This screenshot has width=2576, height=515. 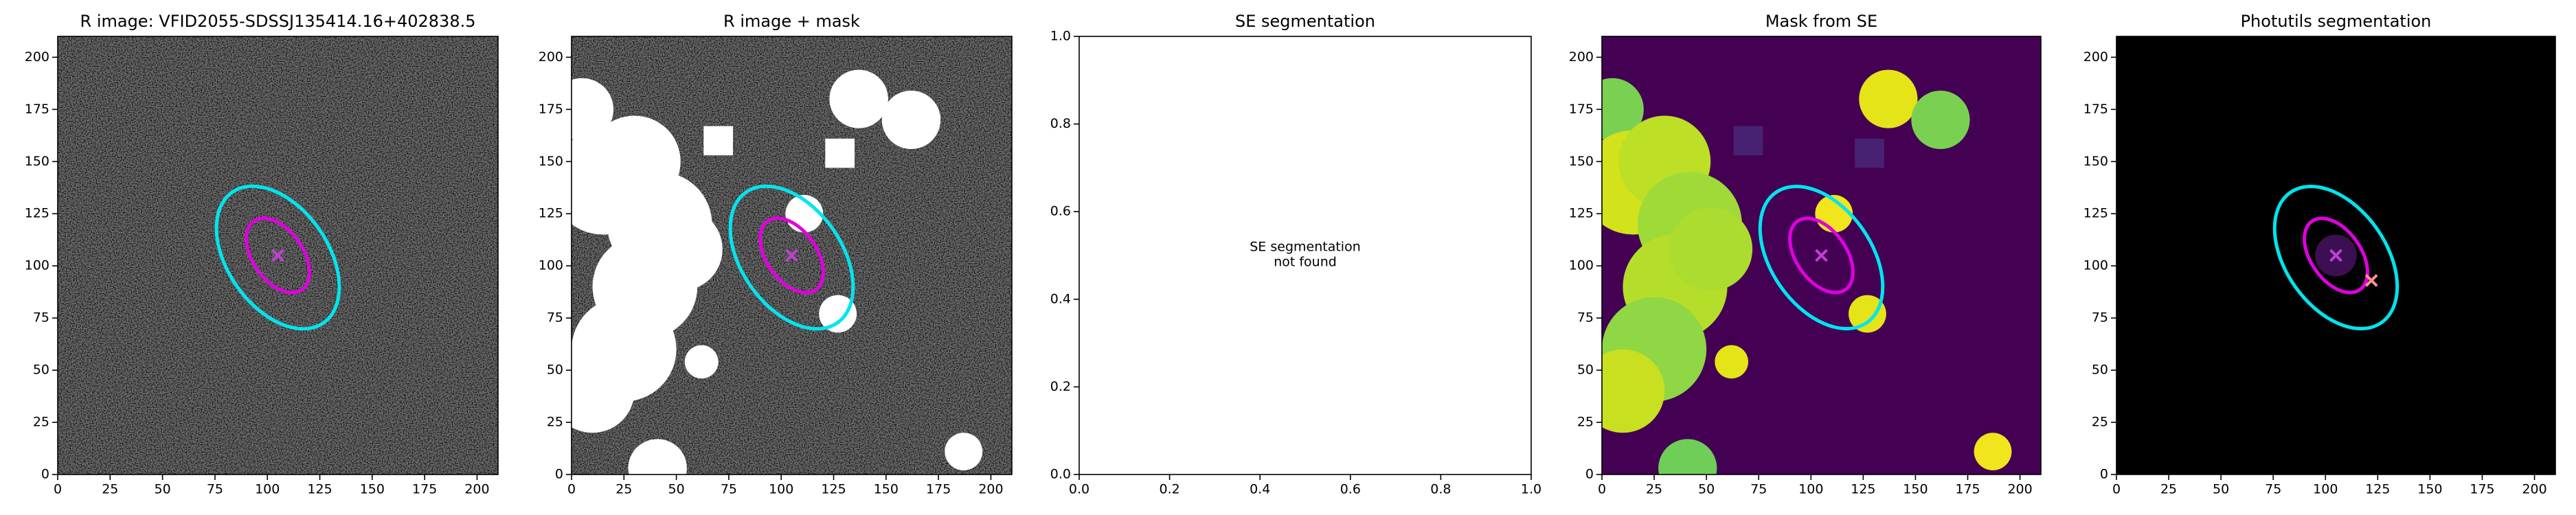 What do you see at coordinates (1810, 489) in the screenshot?
I see `x-tick-label: 100` at bounding box center [1810, 489].